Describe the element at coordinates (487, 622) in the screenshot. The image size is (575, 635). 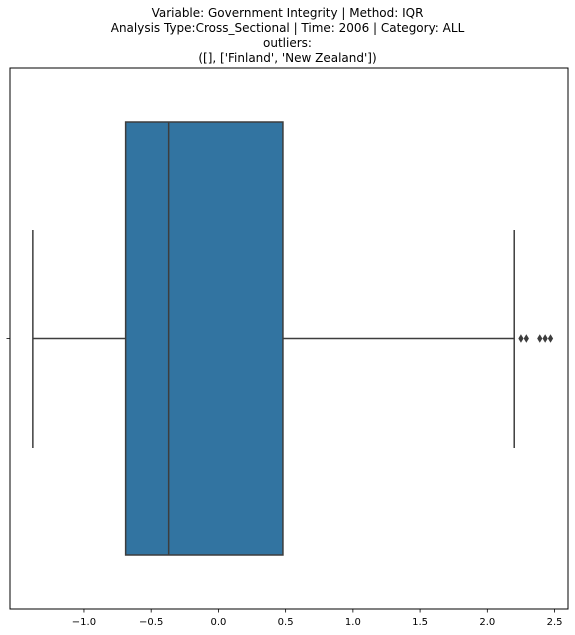
I see `x-tick-label-7: 2.0` at that location.